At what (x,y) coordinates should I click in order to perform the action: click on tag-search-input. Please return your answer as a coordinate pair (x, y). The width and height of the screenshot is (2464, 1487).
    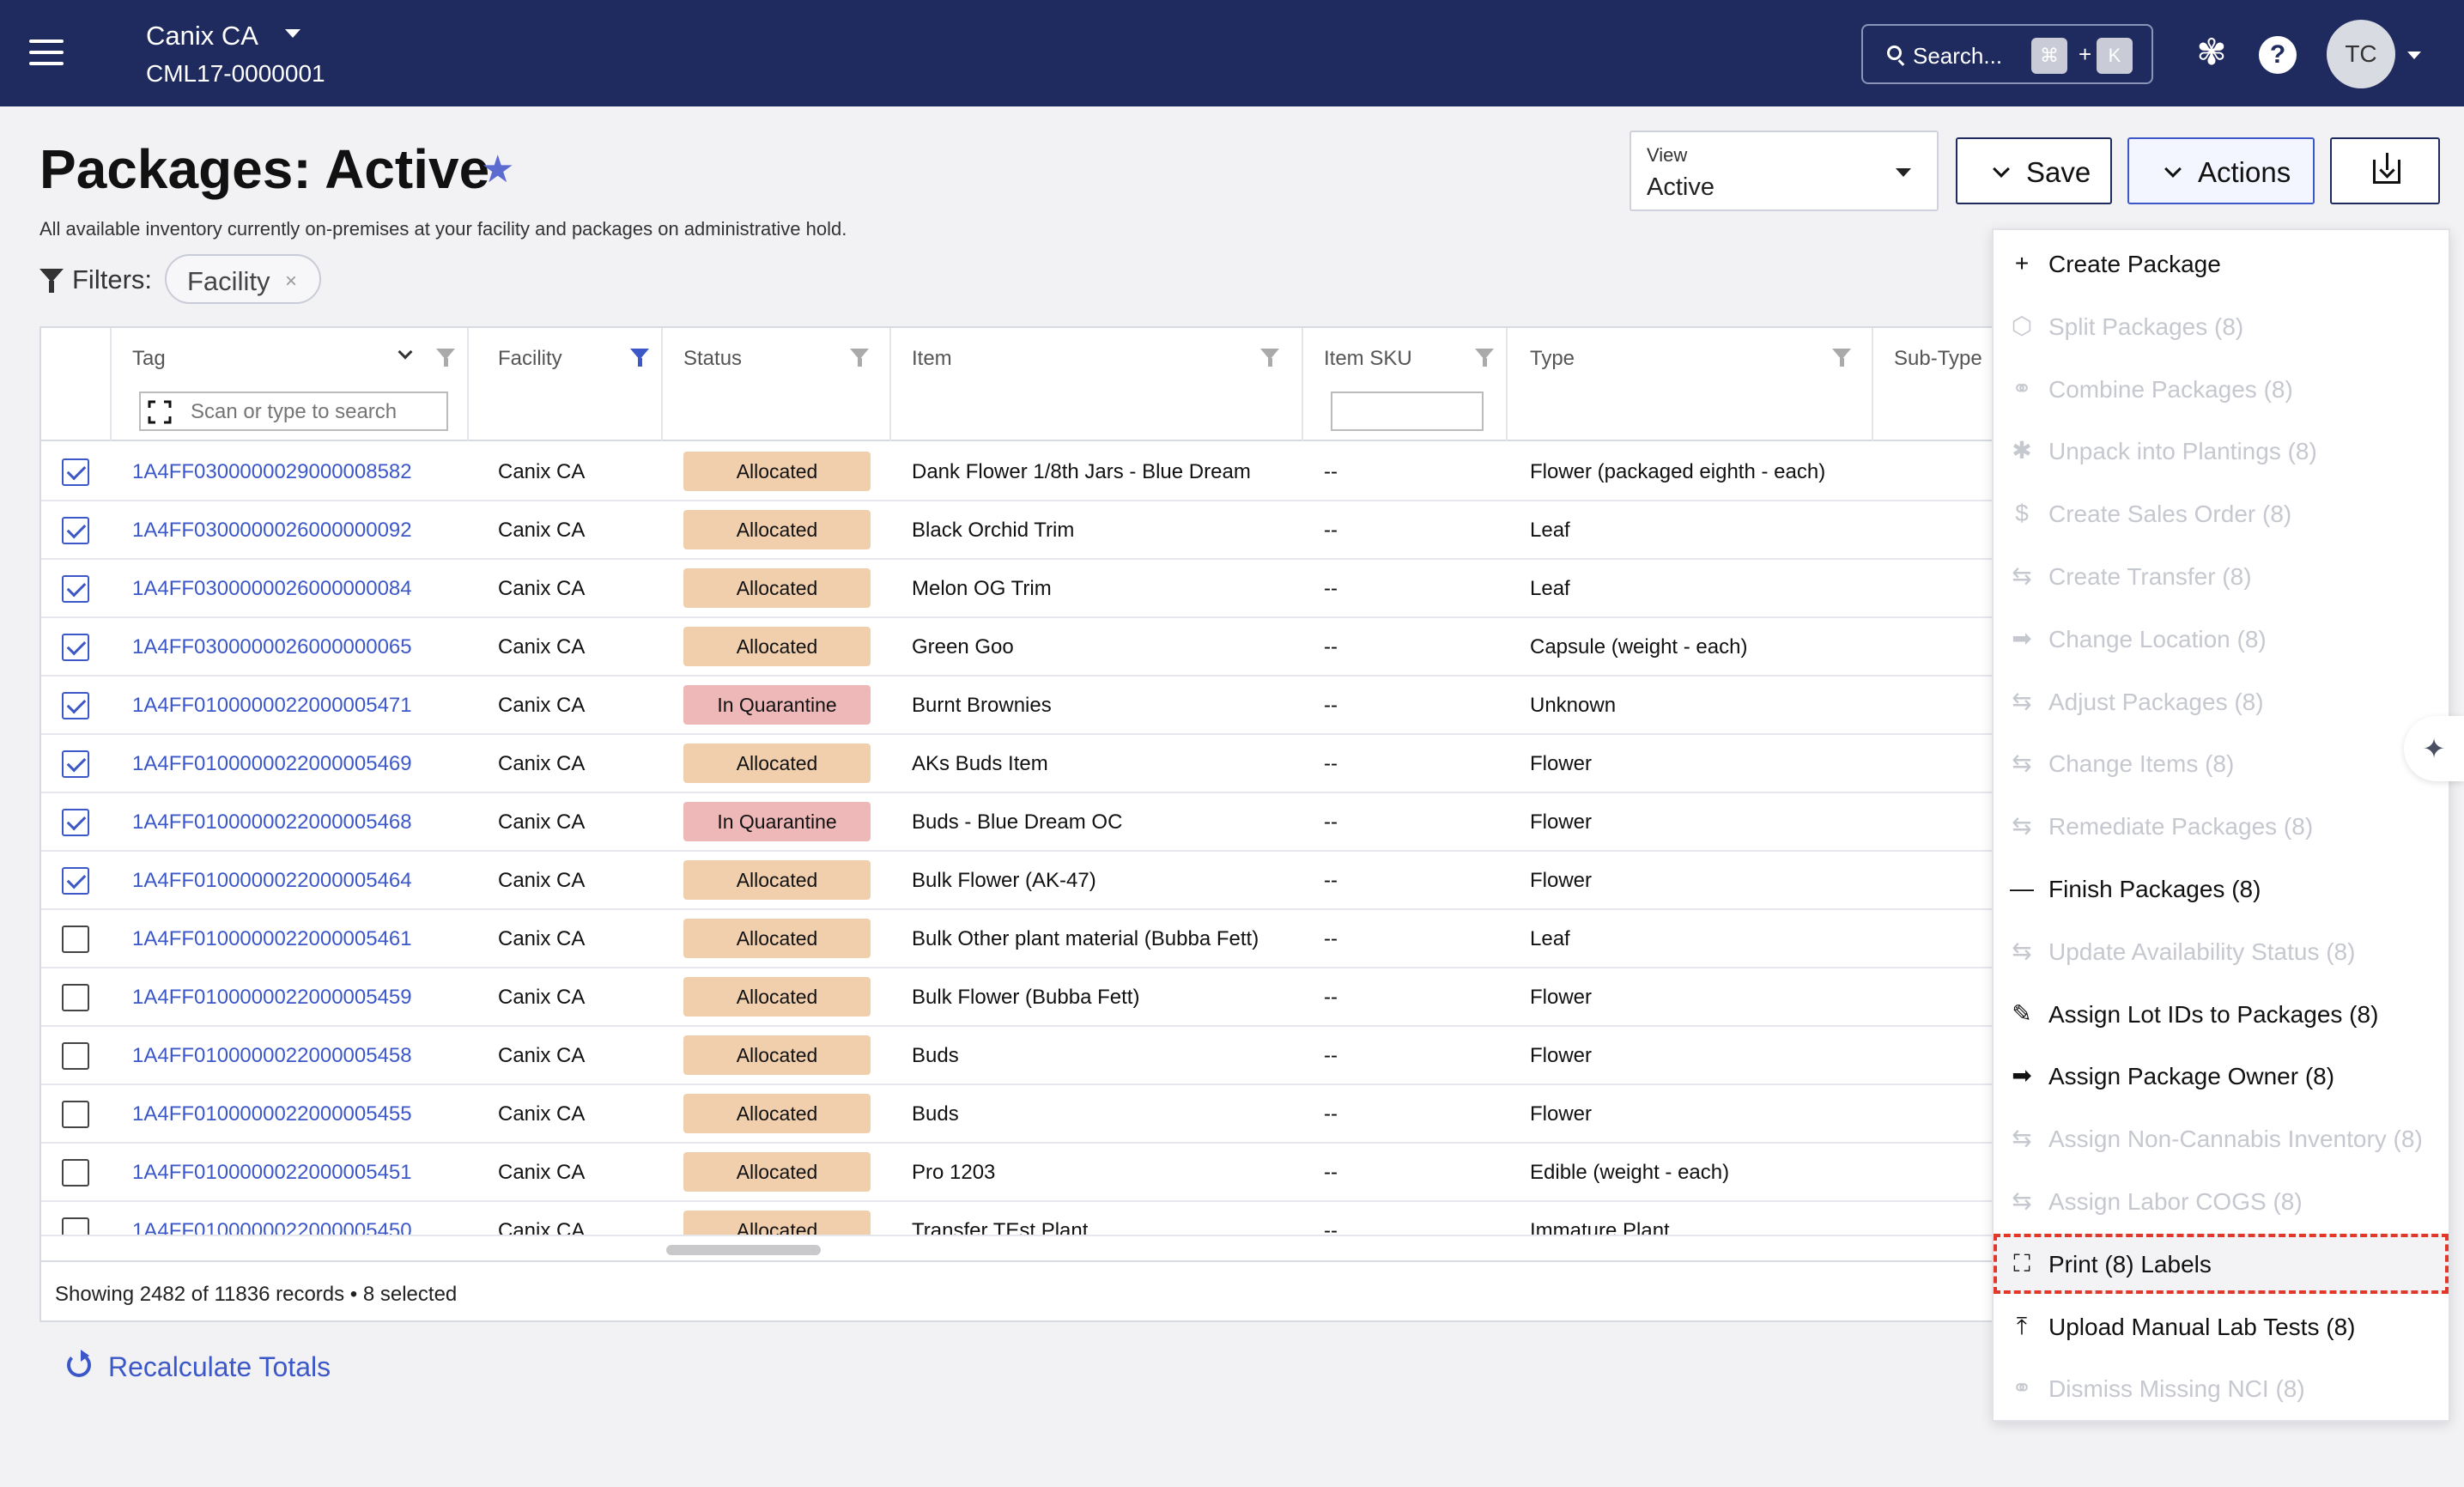
    Looking at the image, I should click on (315, 412).